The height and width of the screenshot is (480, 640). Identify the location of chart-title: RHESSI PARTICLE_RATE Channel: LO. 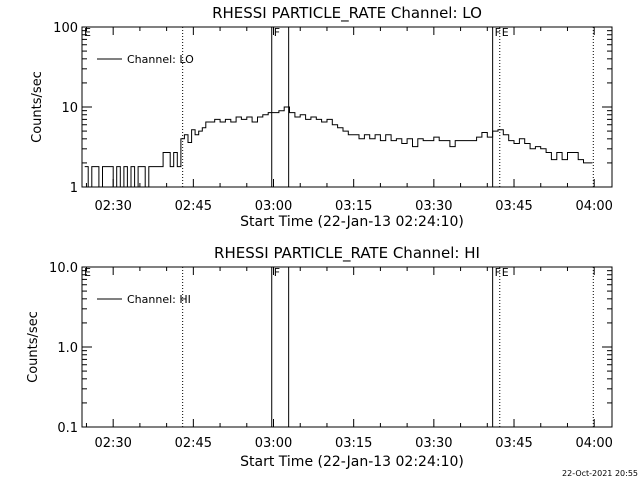
(347, 13).